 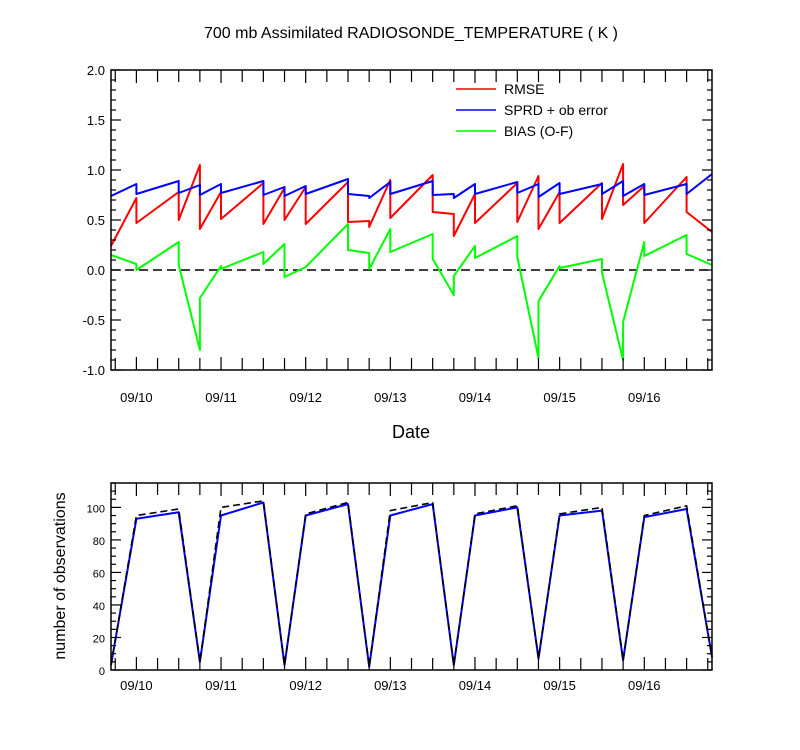 I want to click on legend: RMSE SPRD + ob error BIAS (O-F), so click(x=532, y=110).